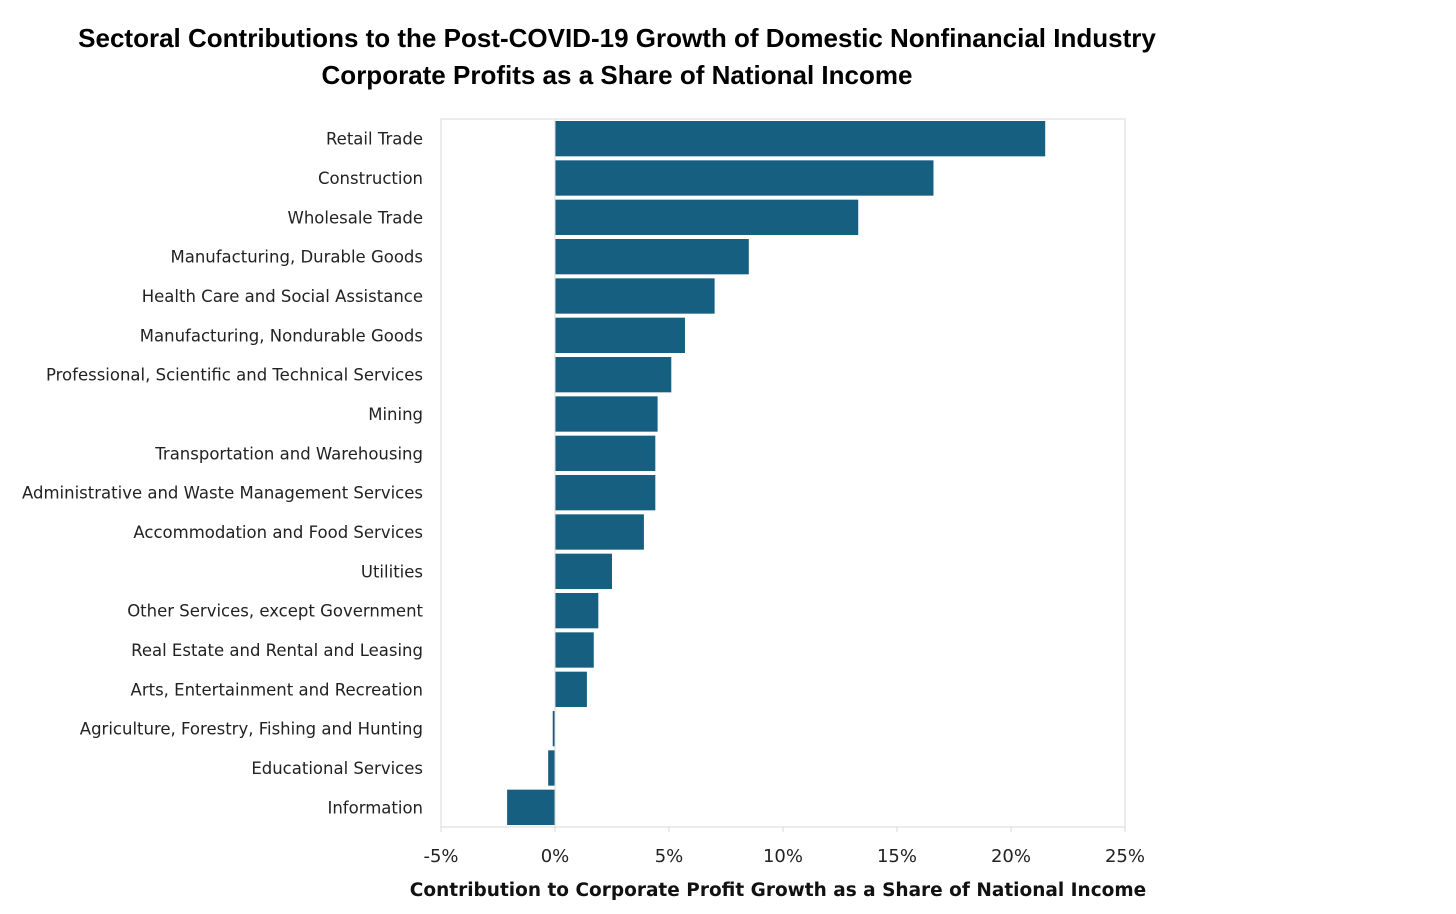  I want to click on category-label: Accommodation and Food Services, so click(278, 532).